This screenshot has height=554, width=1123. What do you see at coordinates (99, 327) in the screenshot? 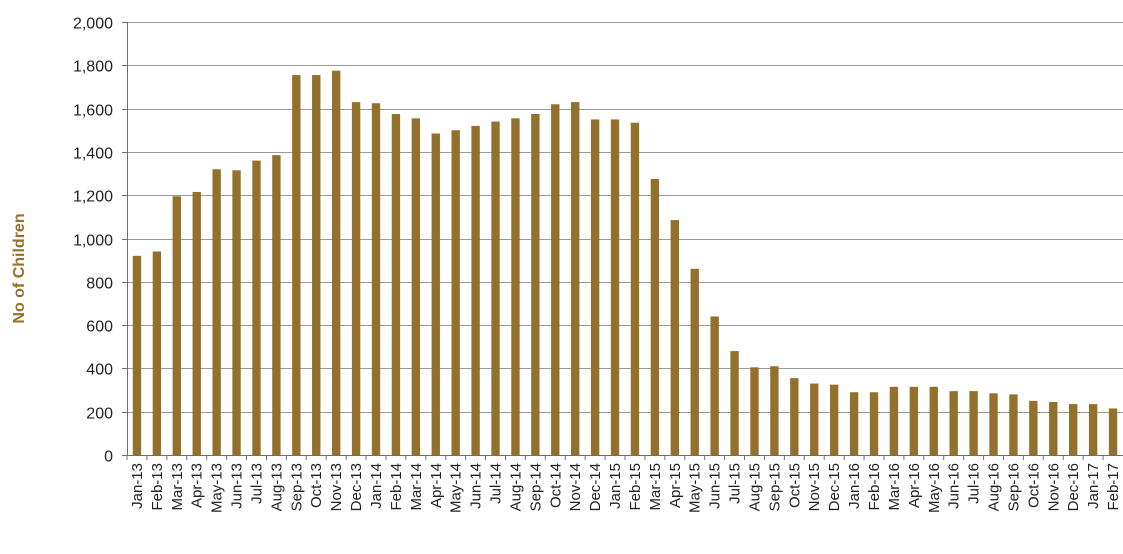
I see `y-tick-label: 600` at bounding box center [99, 327].